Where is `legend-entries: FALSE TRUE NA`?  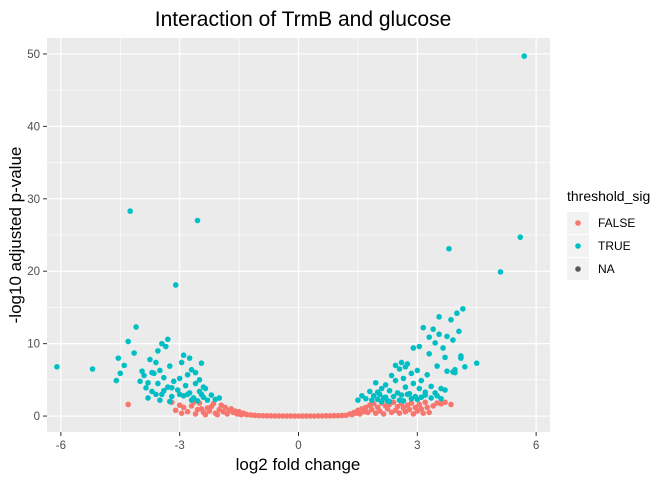
legend-entries: FALSE TRUE NA is located at coordinates (601, 246).